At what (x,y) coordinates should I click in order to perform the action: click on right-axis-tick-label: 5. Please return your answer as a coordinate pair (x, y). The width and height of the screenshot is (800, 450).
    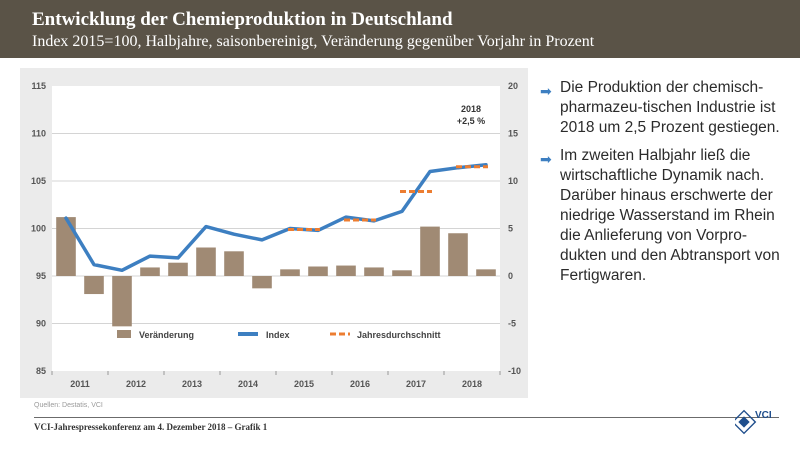
    Looking at the image, I should click on (510, 229).